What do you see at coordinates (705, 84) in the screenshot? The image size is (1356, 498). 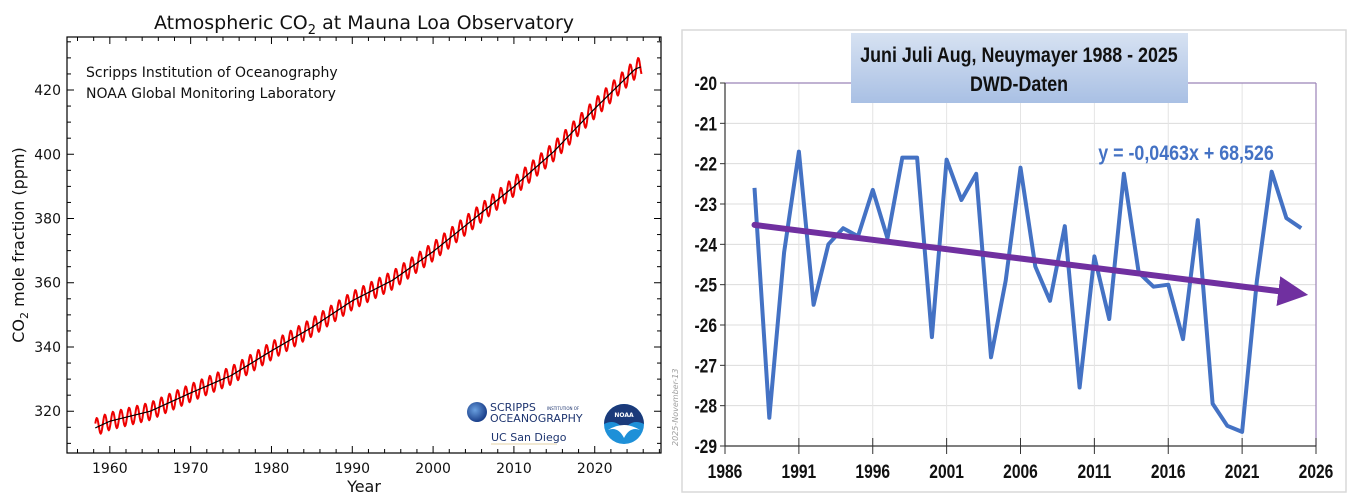 I see `y-tick-label: -20` at bounding box center [705, 84].